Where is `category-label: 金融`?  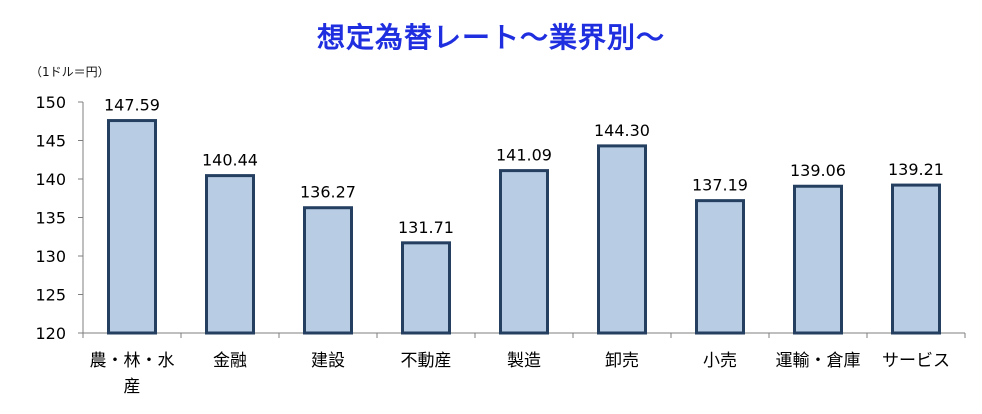 category-label: 金融 is located at coordinates (230, 361).